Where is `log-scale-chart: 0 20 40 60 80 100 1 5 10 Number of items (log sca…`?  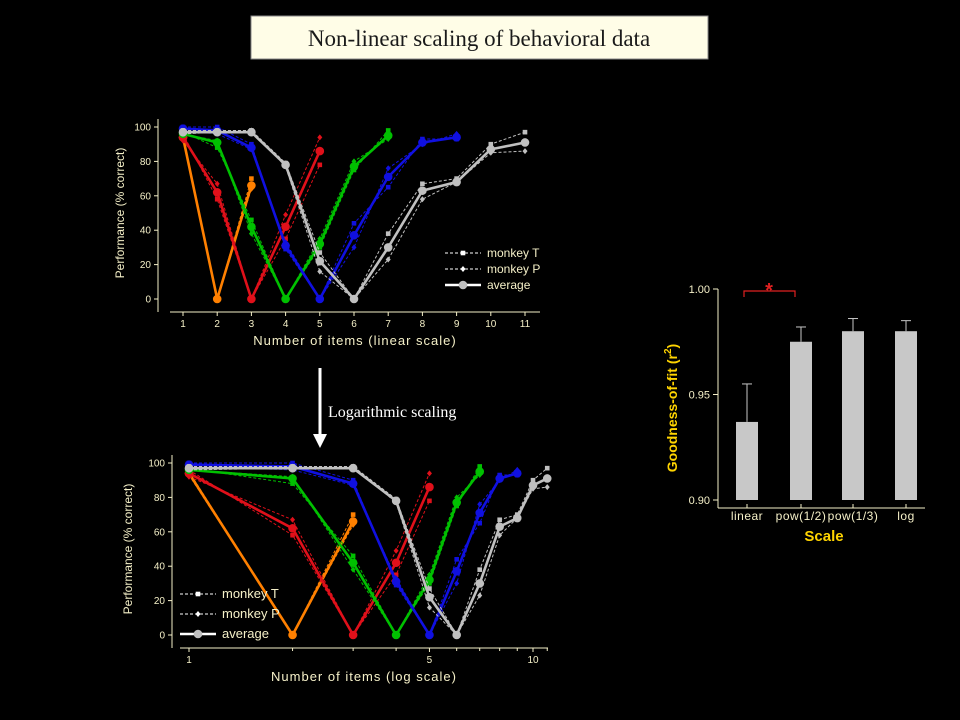
log-scale-chart: 0 20 40 60 80 100 1 5 10 Number of items (log sca… is located at coordinates (336, 569).